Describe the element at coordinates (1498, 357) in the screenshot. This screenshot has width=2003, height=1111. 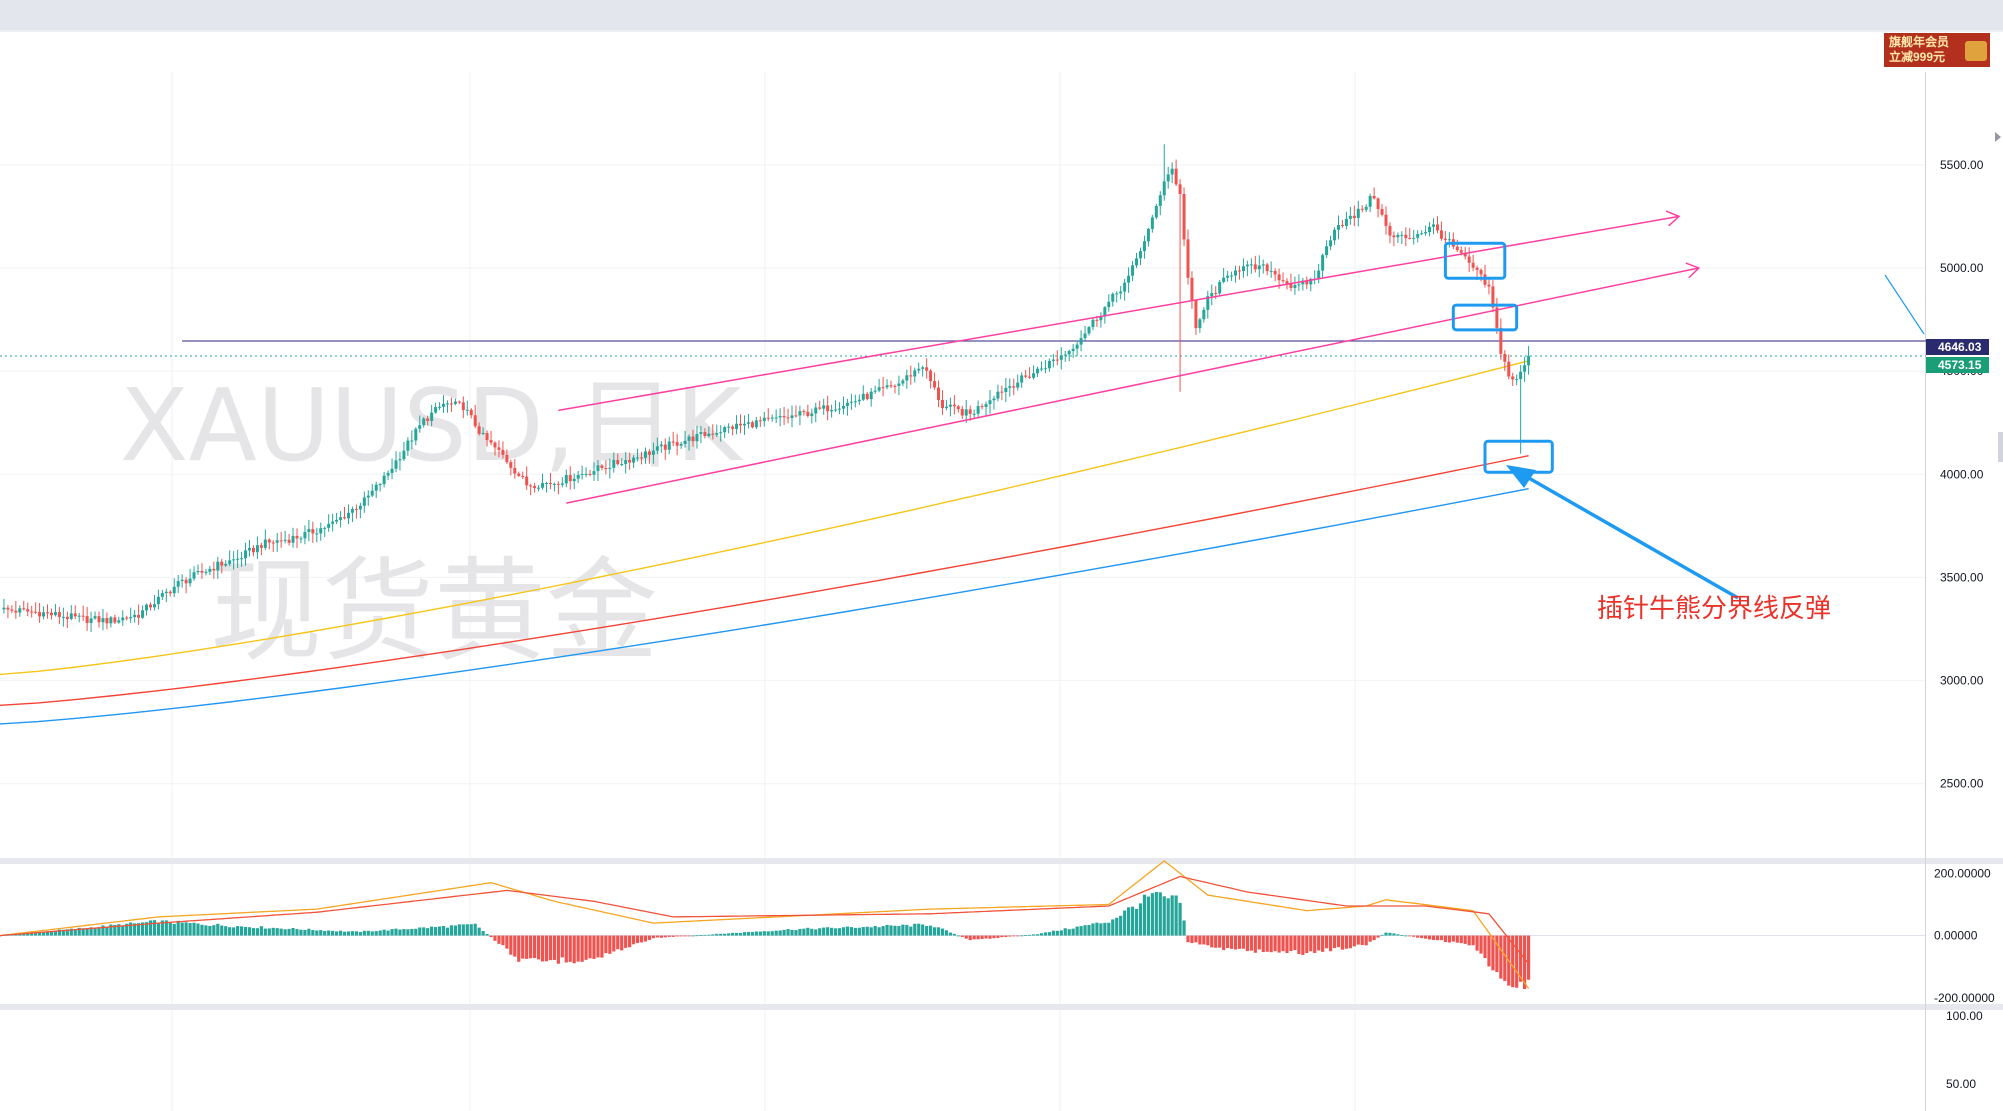
I see `highlight-boxes` at that location.